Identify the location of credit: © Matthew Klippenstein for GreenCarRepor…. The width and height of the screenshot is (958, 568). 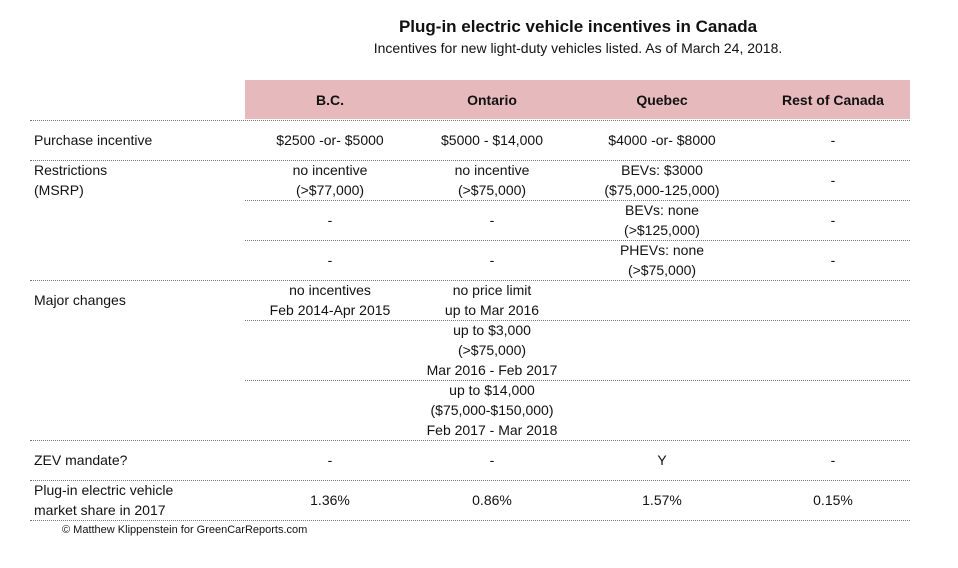
(185, 530).